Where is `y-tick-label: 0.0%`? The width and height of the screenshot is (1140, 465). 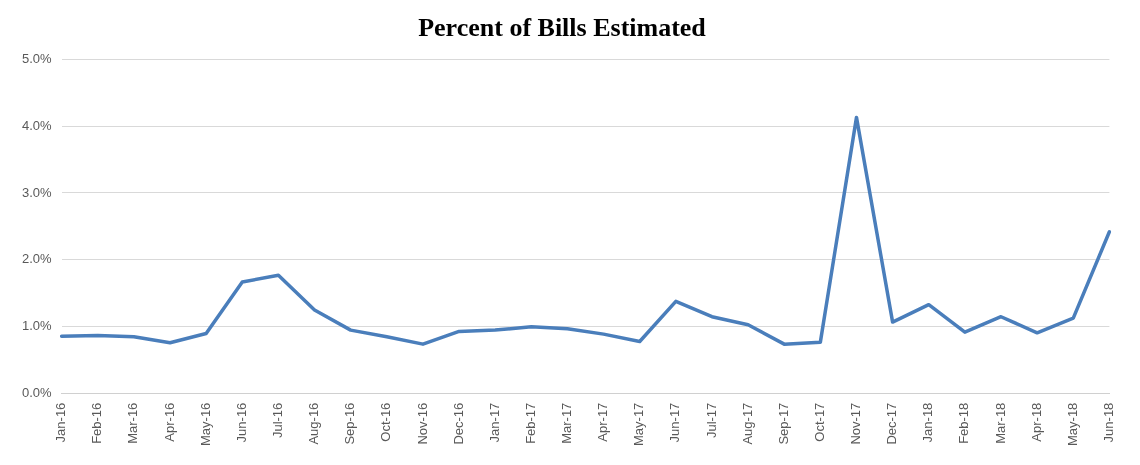 y-tick-label: 0.0% is located at coordinates (37, 393).